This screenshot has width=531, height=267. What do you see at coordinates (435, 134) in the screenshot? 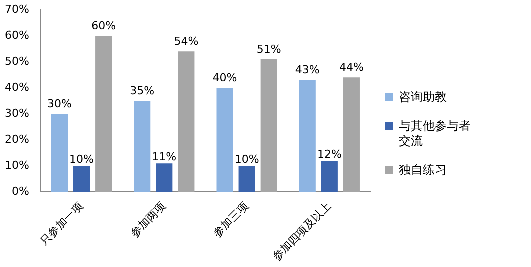
I see `legend-label: 与其他参与者交流` at bounding box center [435, 134].